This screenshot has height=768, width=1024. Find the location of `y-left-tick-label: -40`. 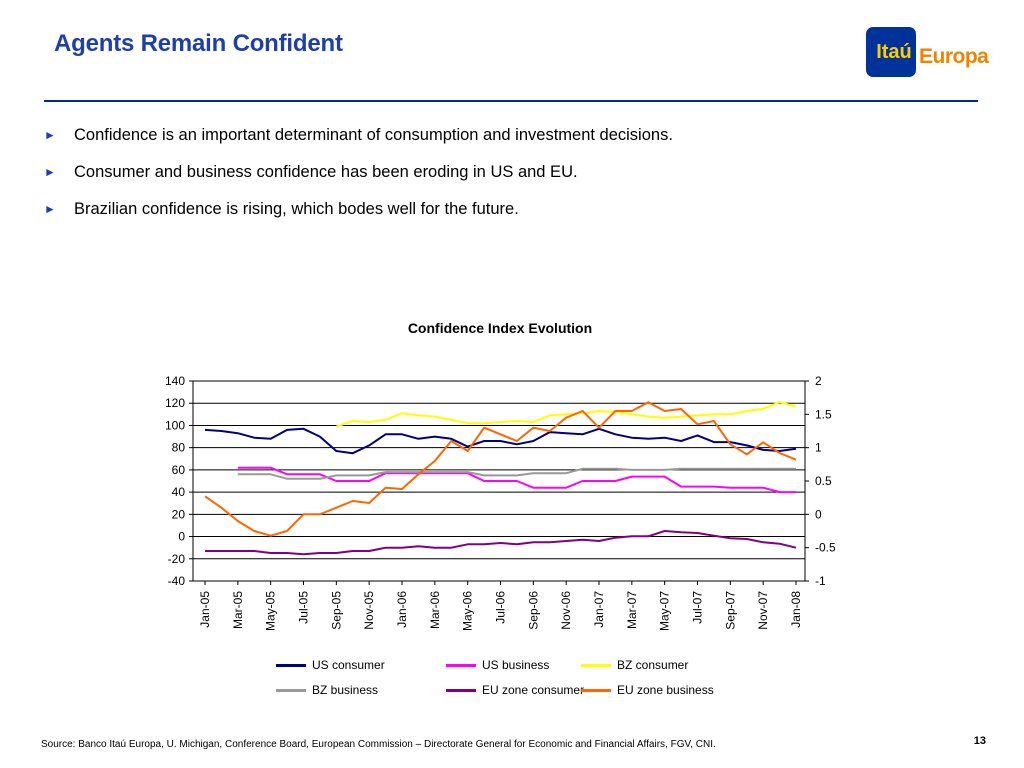

y-left-tick-label: -40 is located at coordinates (177, 581).